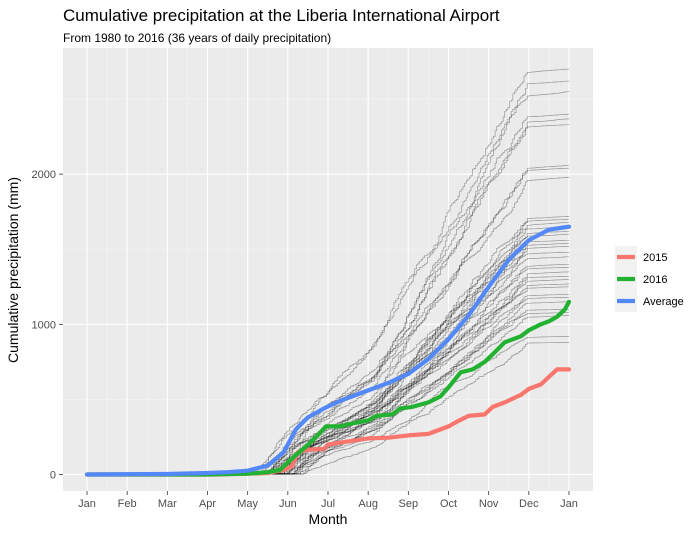  What do you see at coordinates (127, 504) in the screenshot?
I see `x-tick-label: Feb` at bounding box center [127, 504].